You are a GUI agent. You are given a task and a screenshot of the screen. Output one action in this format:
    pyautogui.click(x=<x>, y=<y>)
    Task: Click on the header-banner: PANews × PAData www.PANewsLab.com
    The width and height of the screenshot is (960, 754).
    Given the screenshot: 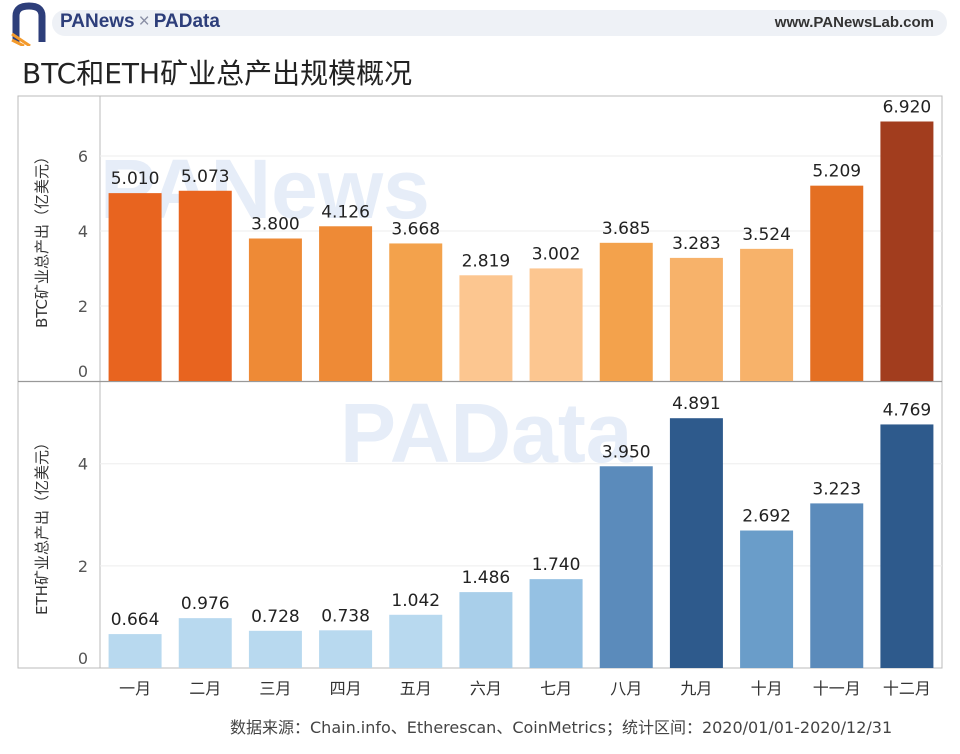 What is the action you would take?
    pyautogui.click(x=480, y=23)
    